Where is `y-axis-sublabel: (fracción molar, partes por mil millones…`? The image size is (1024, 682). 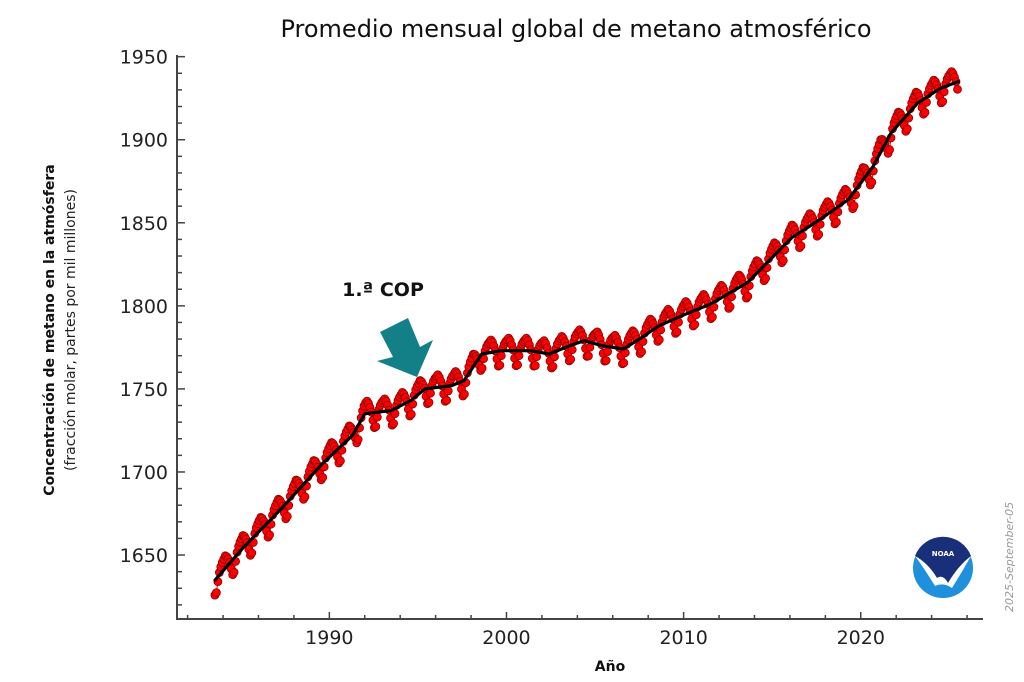
y-axis-sublabel: (fracción molar, partes por mil millones… is located at coordinates (71, 330).